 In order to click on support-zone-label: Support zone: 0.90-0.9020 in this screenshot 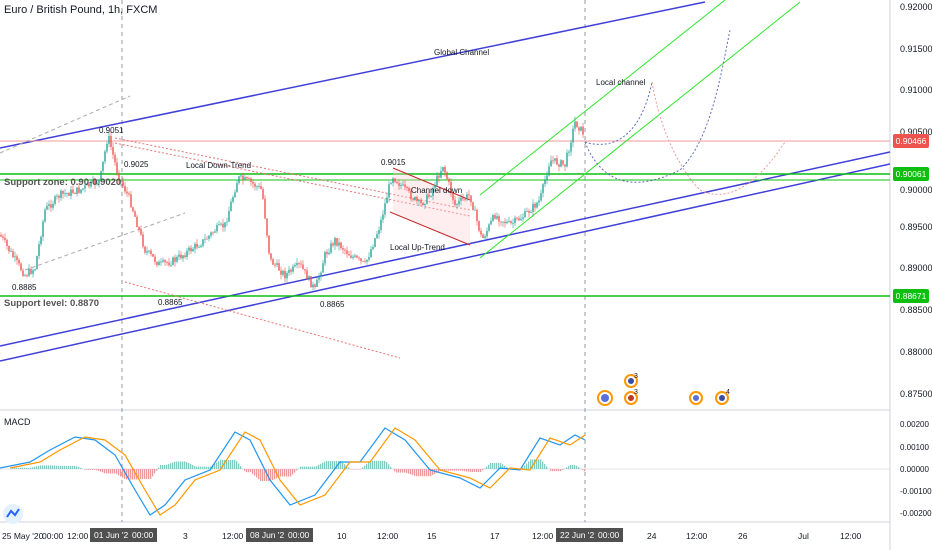, I will do `click(63, 182)`.